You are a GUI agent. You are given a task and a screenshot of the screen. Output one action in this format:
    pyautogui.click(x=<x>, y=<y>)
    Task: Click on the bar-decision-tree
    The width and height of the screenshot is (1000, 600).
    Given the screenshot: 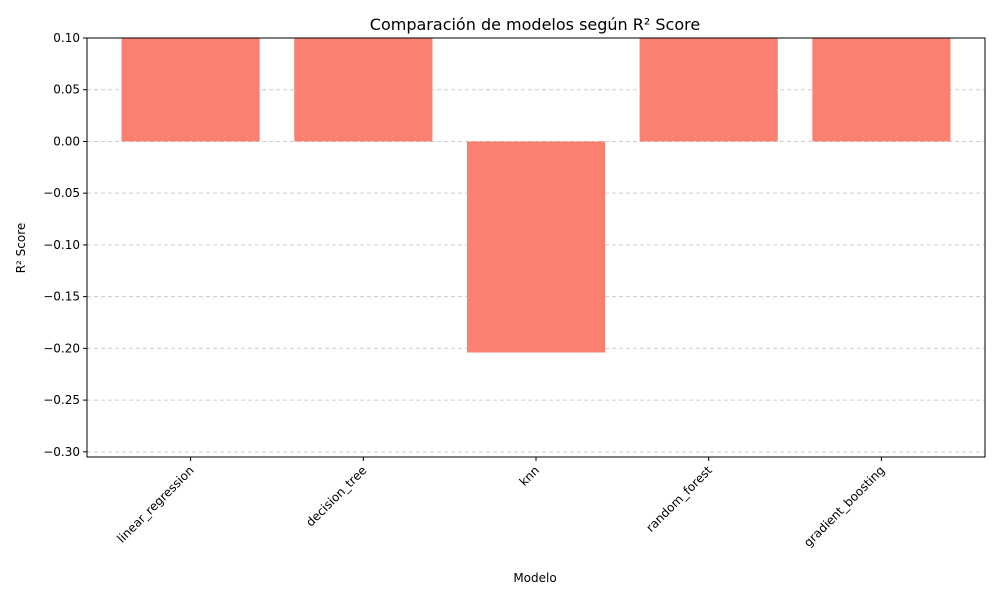 What is the action you would take?
    pyautogui.click(x=363, y=90)
    